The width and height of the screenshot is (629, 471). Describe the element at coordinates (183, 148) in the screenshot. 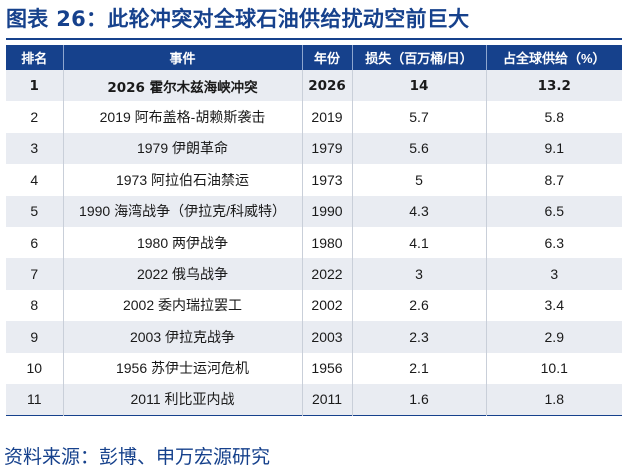

I see `cell-event: 1979 伊朗革命` at that location.